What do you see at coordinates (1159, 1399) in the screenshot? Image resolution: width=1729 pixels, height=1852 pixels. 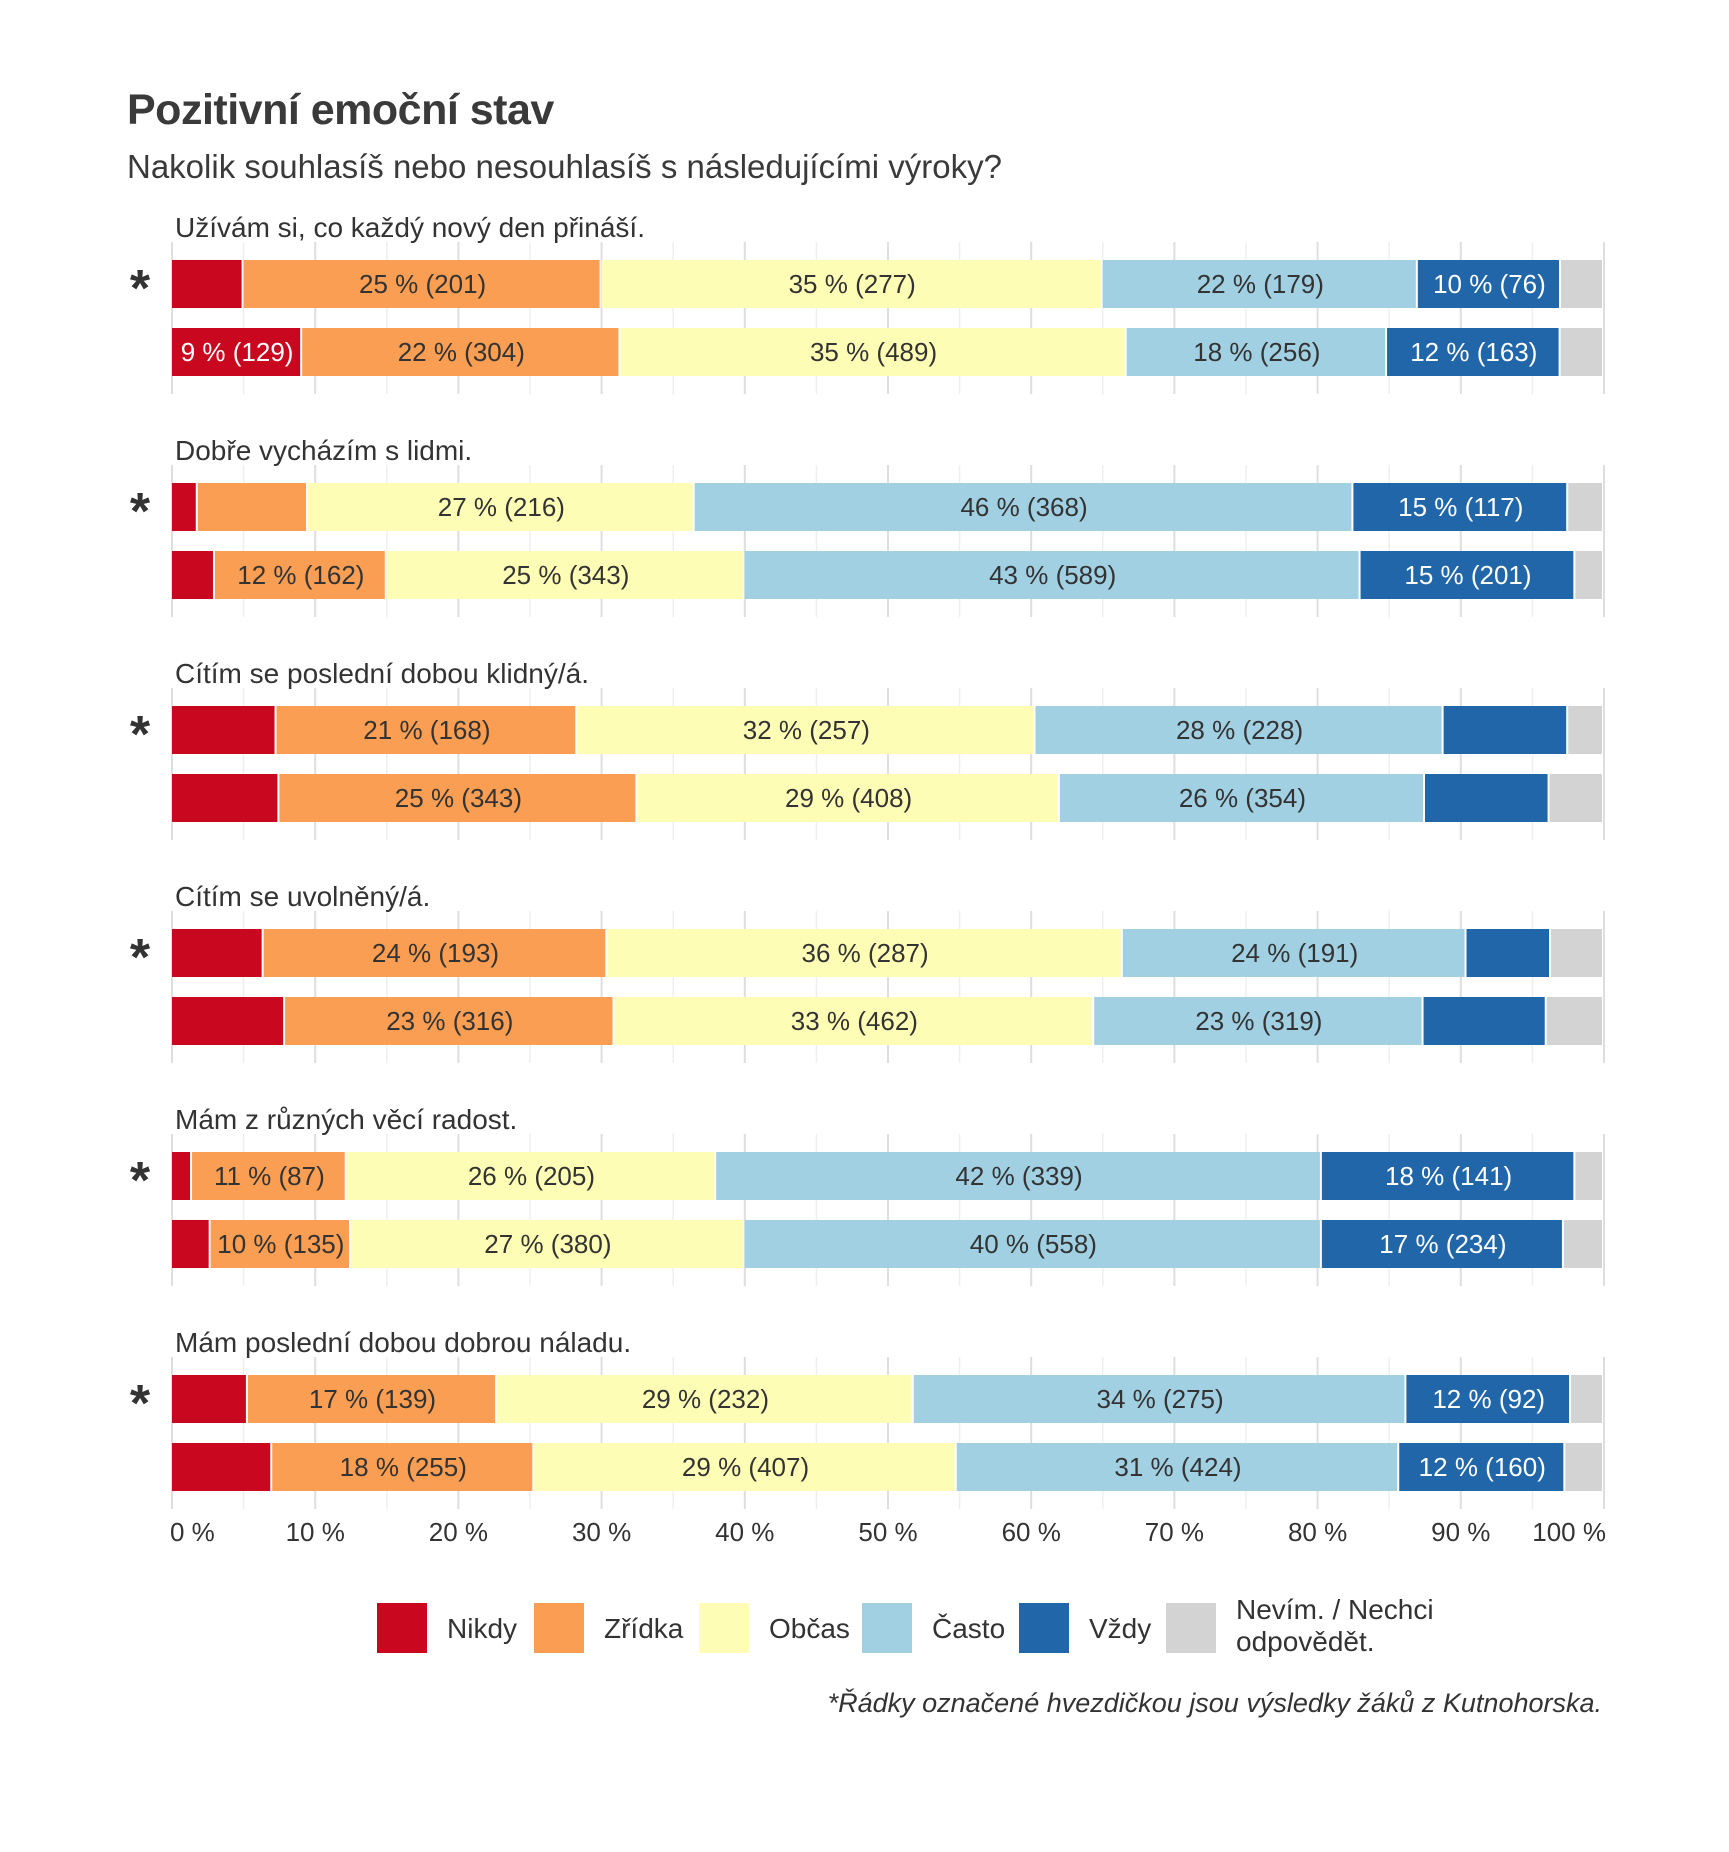 I see `bar-label: 34 % (275)` at bounding box center [1159, 1399].